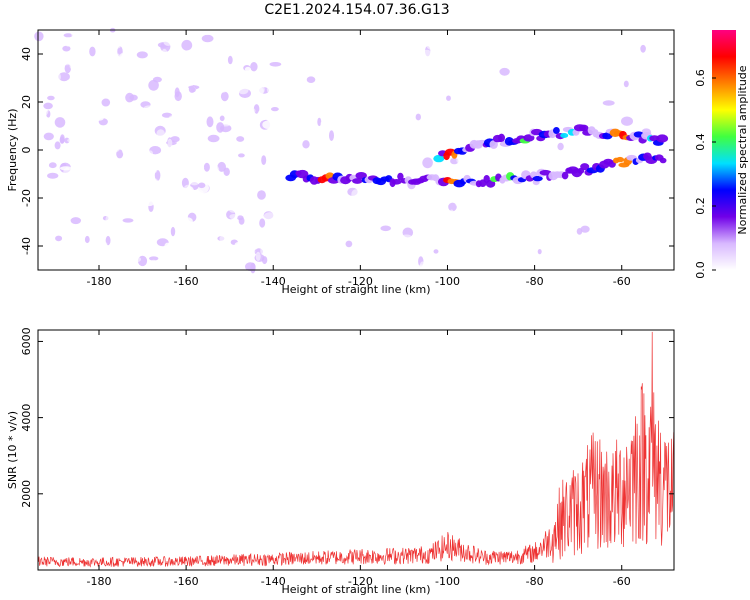 This screenshot has width=750, height=600. Describe the element at coordinates (26, 198) in the screenshot. I see `y-tick-label: -20` at that location.